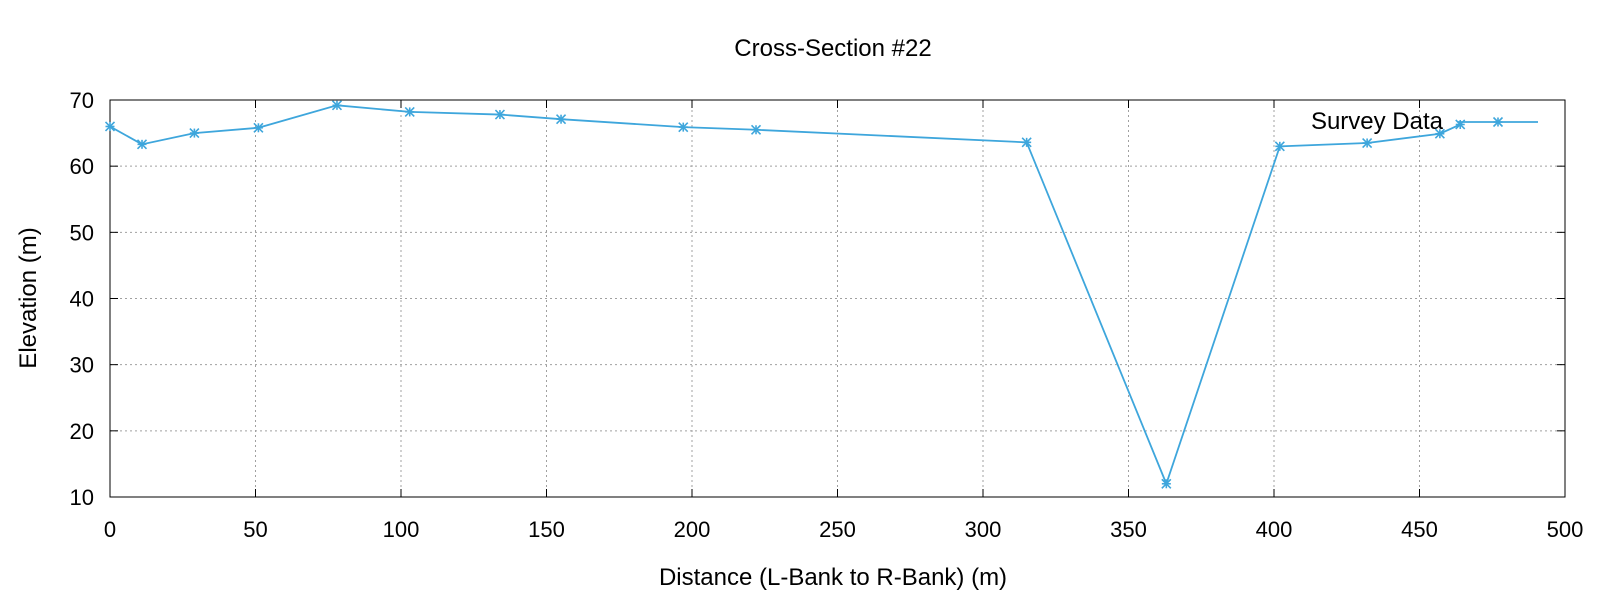 The height and width of the screenshot is (605, 1600). What do you see at coordinates (832, 48) in the screenshot?
I see `chart-title: Cross-Section #22` at bounding box center [832, 48].